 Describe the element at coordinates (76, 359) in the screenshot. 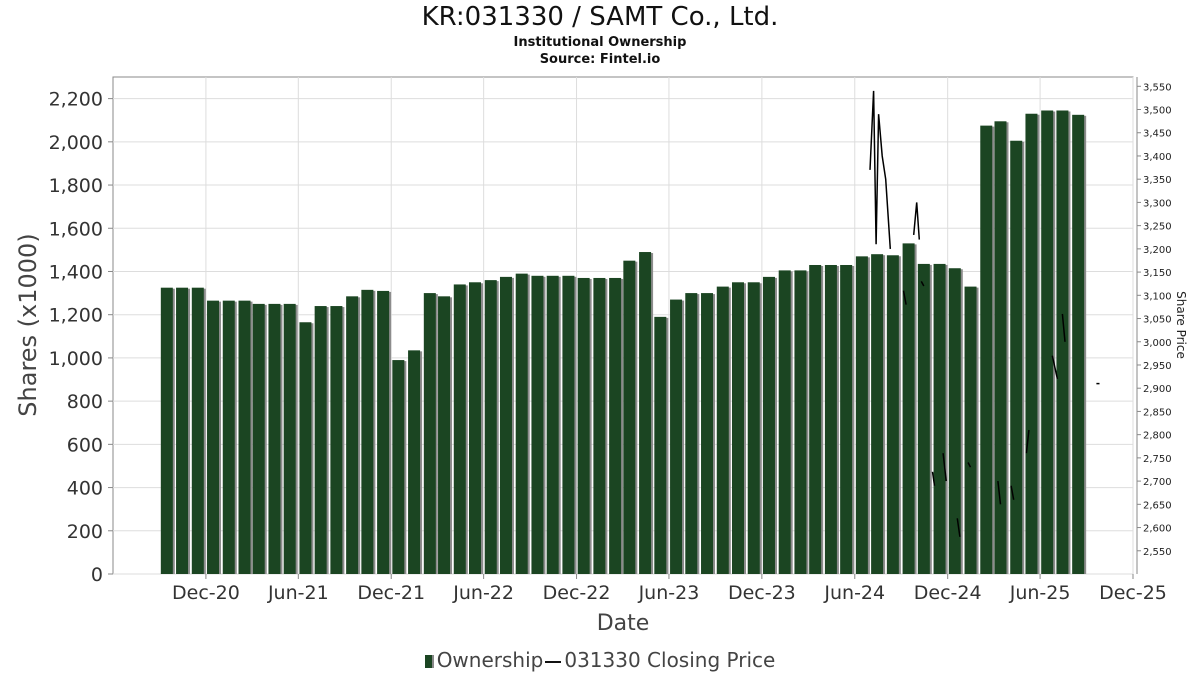

I see `y-tick-label: 1,000` at that location.